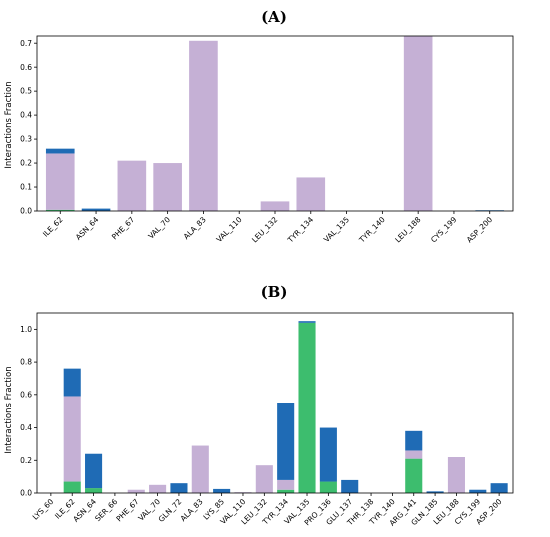 Image resolution: width=550 pixels, height=537 pixels. Describe the element at coordinates (414, 454) in the screenshot. I see `bar-arg-141-hydrophobic` at that location.